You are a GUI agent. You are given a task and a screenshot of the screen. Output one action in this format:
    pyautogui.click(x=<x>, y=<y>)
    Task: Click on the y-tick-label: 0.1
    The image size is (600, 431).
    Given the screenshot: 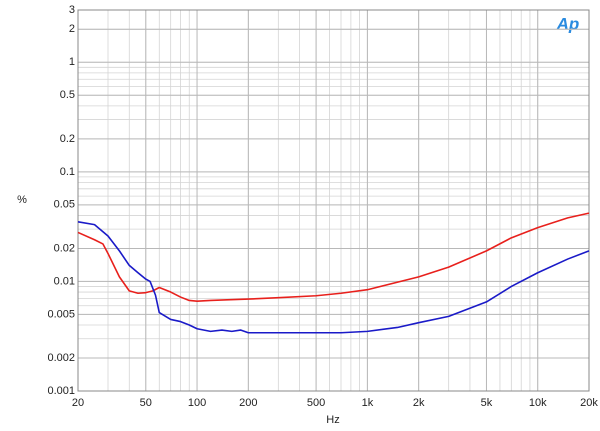 What is the action you would take?
    pyautogui.click(x=67, y=172)
    